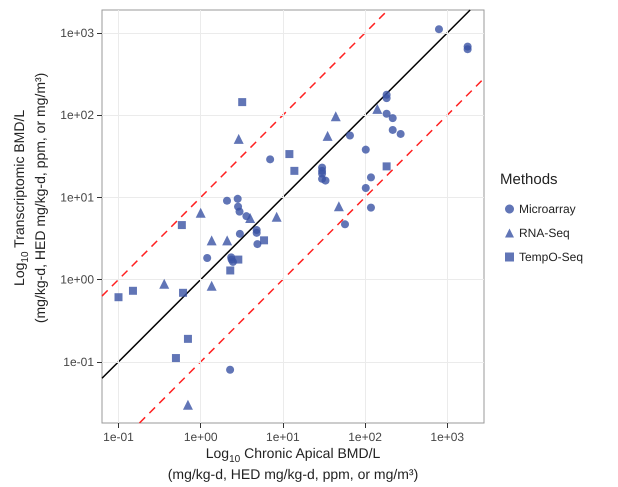  I want to click on y-tick-label: 1e-01, so click(78, 361).